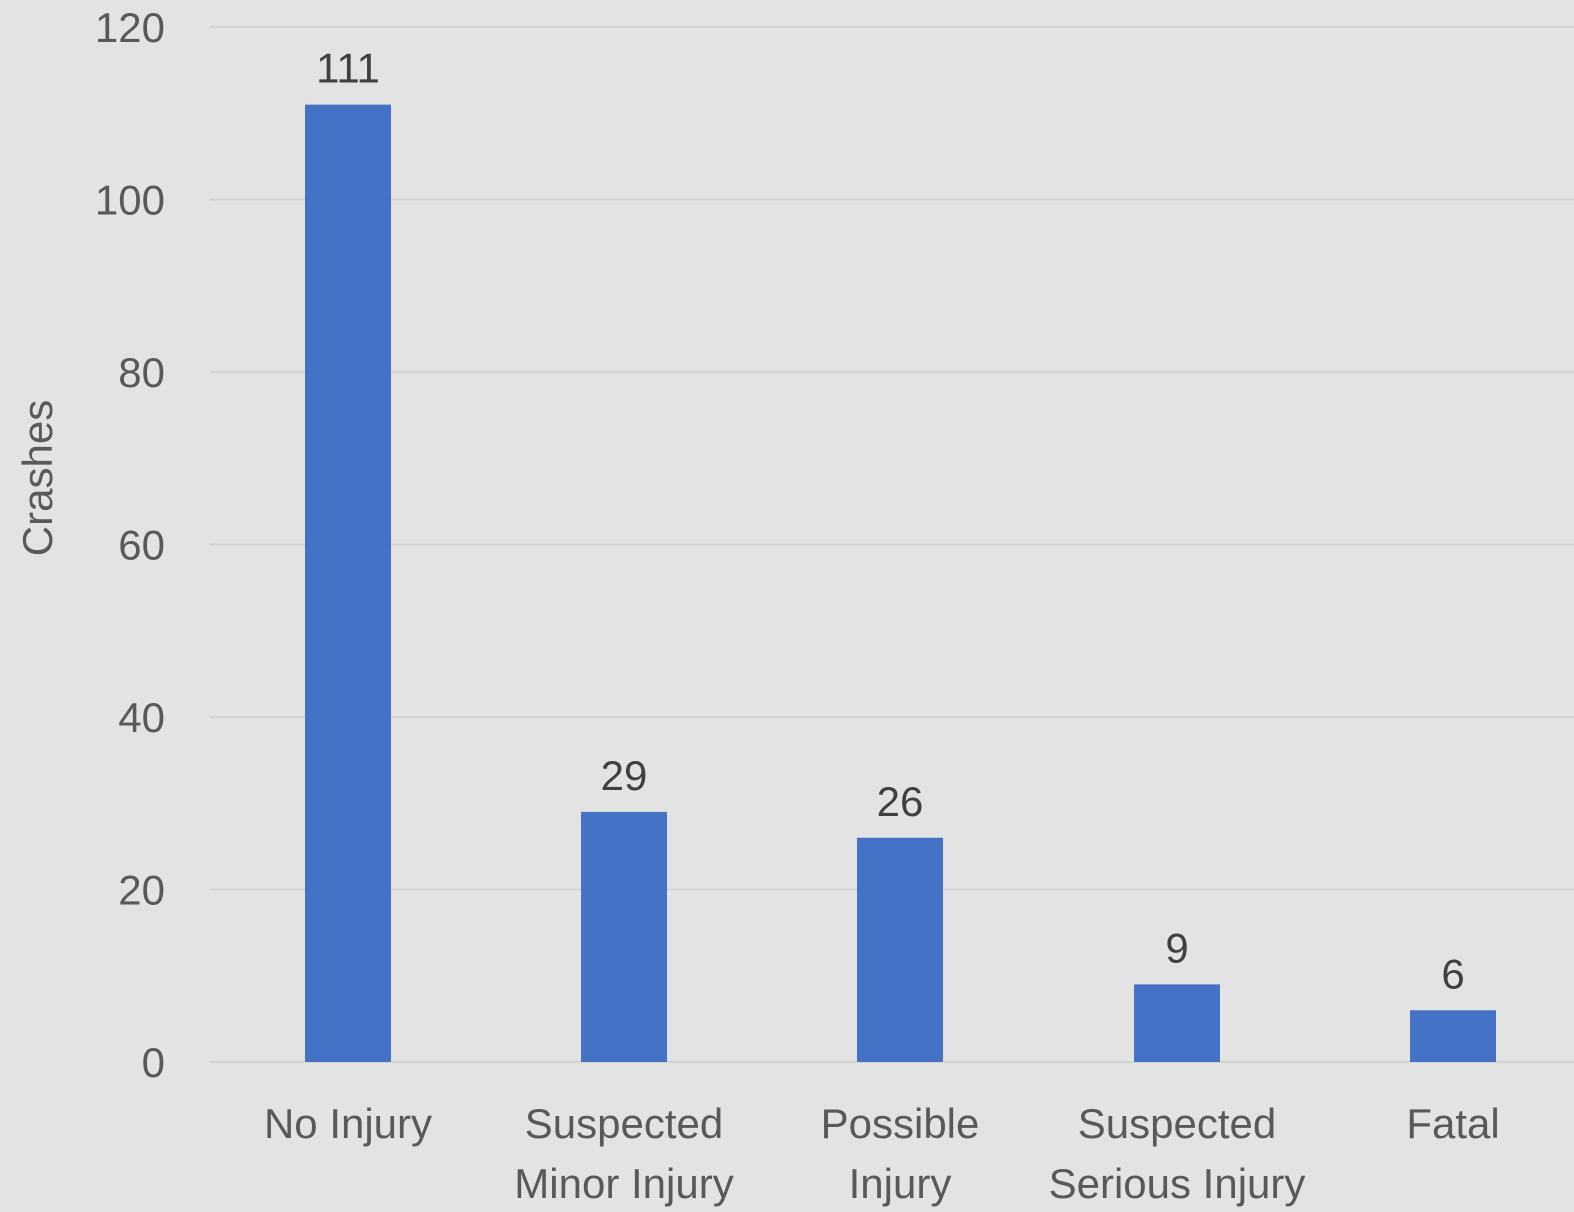  I want to click on y-axis-ticks: 0 20 40 60 80 100 120, so click(130, 545).